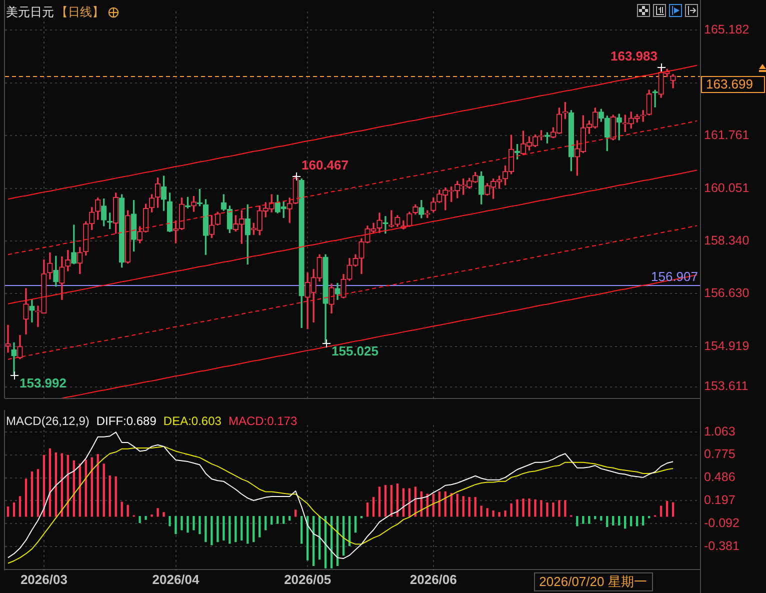 This screenshot has width=766, height=593. I want to click on x-tick-label: 2026/04, so click(176, 579).